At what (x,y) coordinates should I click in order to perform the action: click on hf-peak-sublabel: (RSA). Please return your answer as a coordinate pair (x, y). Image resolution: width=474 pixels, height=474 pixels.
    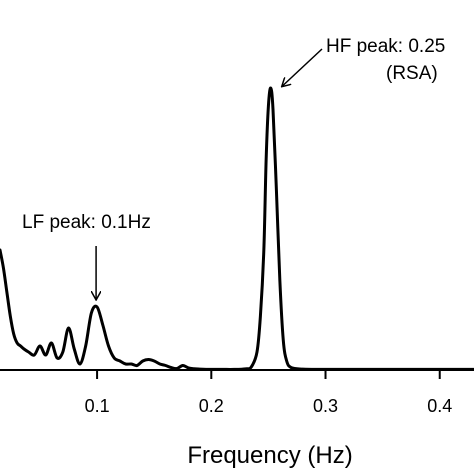
    Looking at the image, I should click on (412, 73).